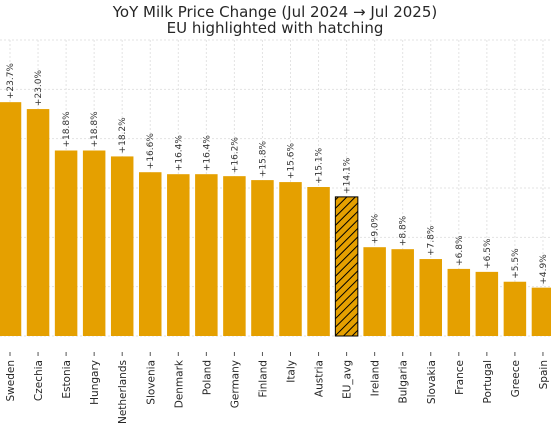  I want to click on x-tick-label: Portugal, so click(488, 382).